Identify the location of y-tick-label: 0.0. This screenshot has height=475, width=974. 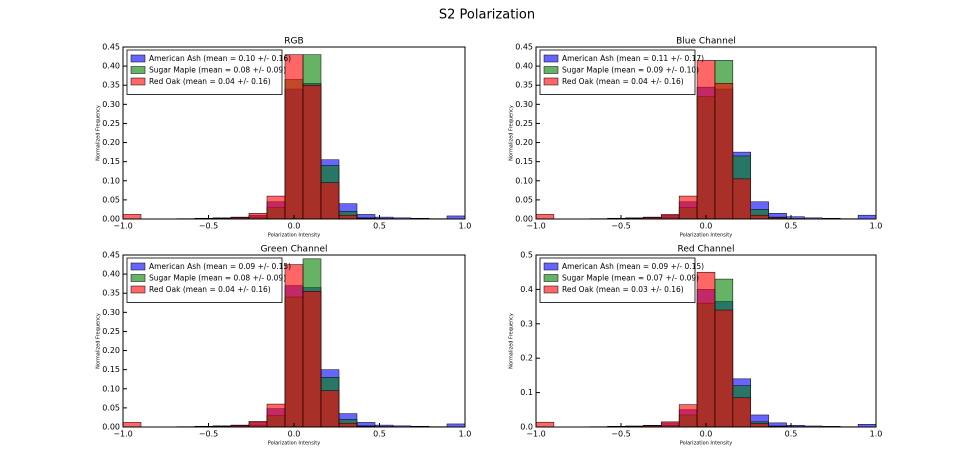
(526, 427).